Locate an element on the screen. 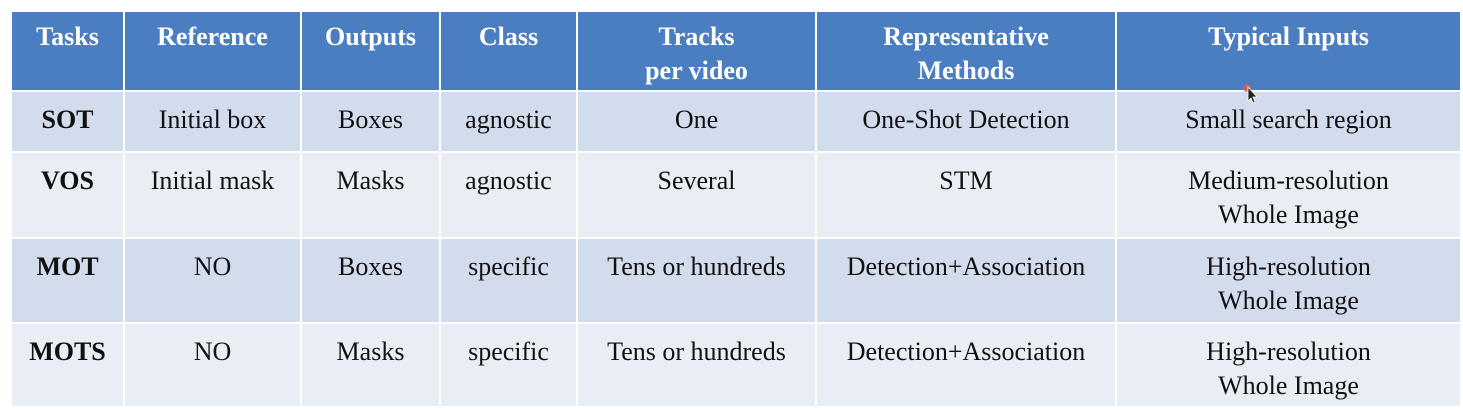 Image resolution: width=1463 pixels, height=411 pixels. reference-cell: Initial box is located at coordinates (212, 121).